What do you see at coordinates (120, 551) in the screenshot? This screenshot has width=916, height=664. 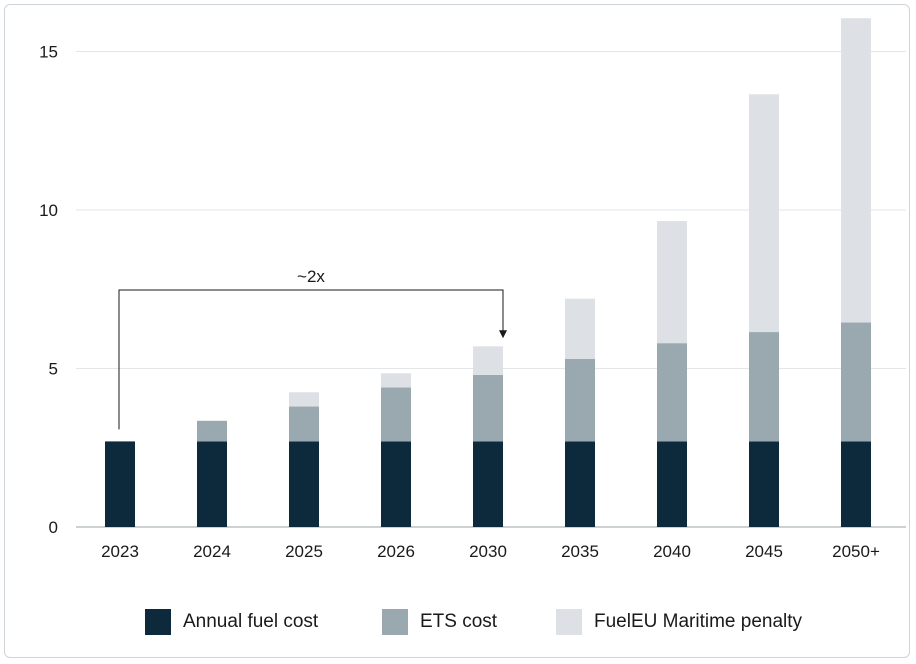 I see `x-tick-label: 2023` at bounding box center [120, 551].